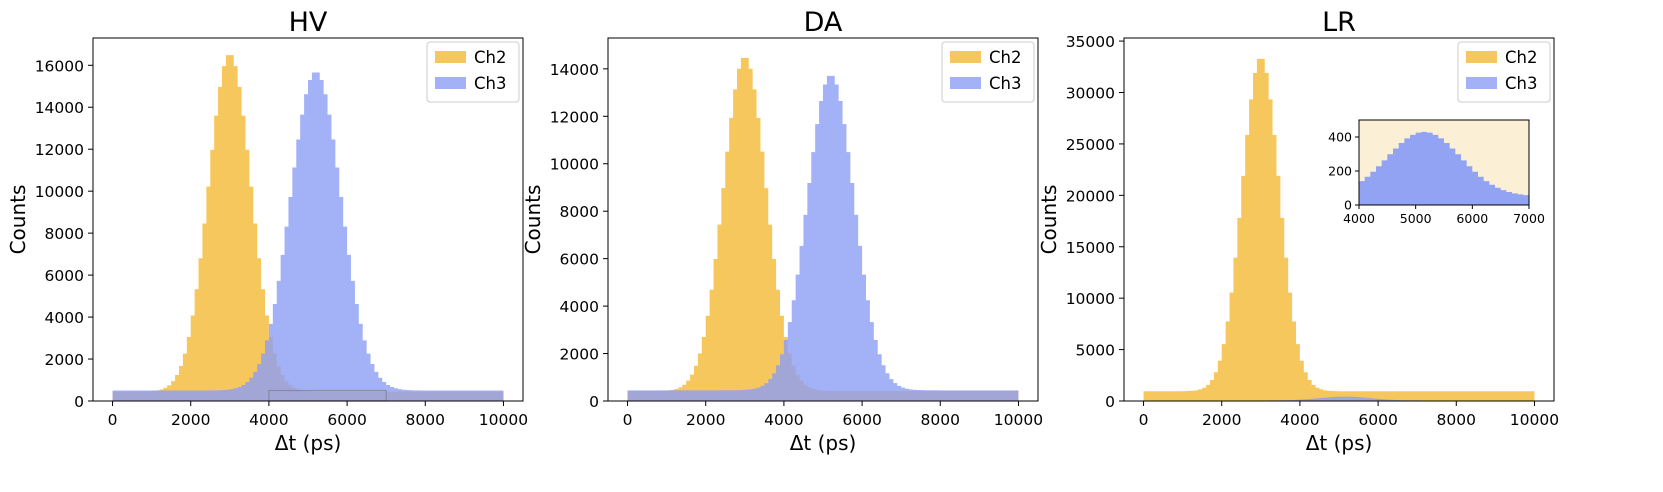 This screenshot has height=492, width=1663. What do you see at coordinates (1339, 22) in the screenshot?
I see `chart-title: LR` at bounding box center [1339, 22].